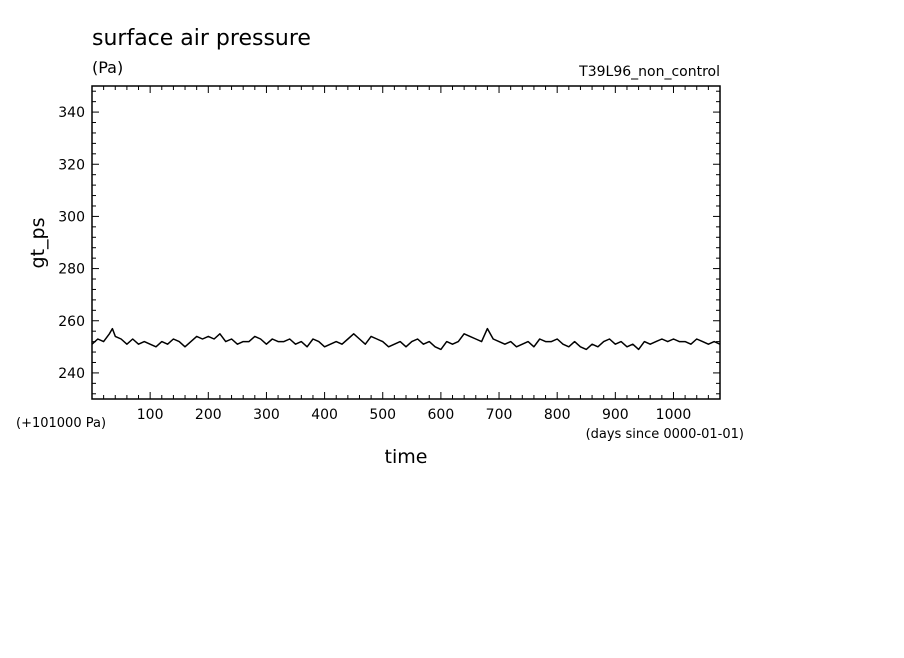 The height and width of the screenshot is (658, 904). I want to click on x-tick-label: 200, so click(208, 415).